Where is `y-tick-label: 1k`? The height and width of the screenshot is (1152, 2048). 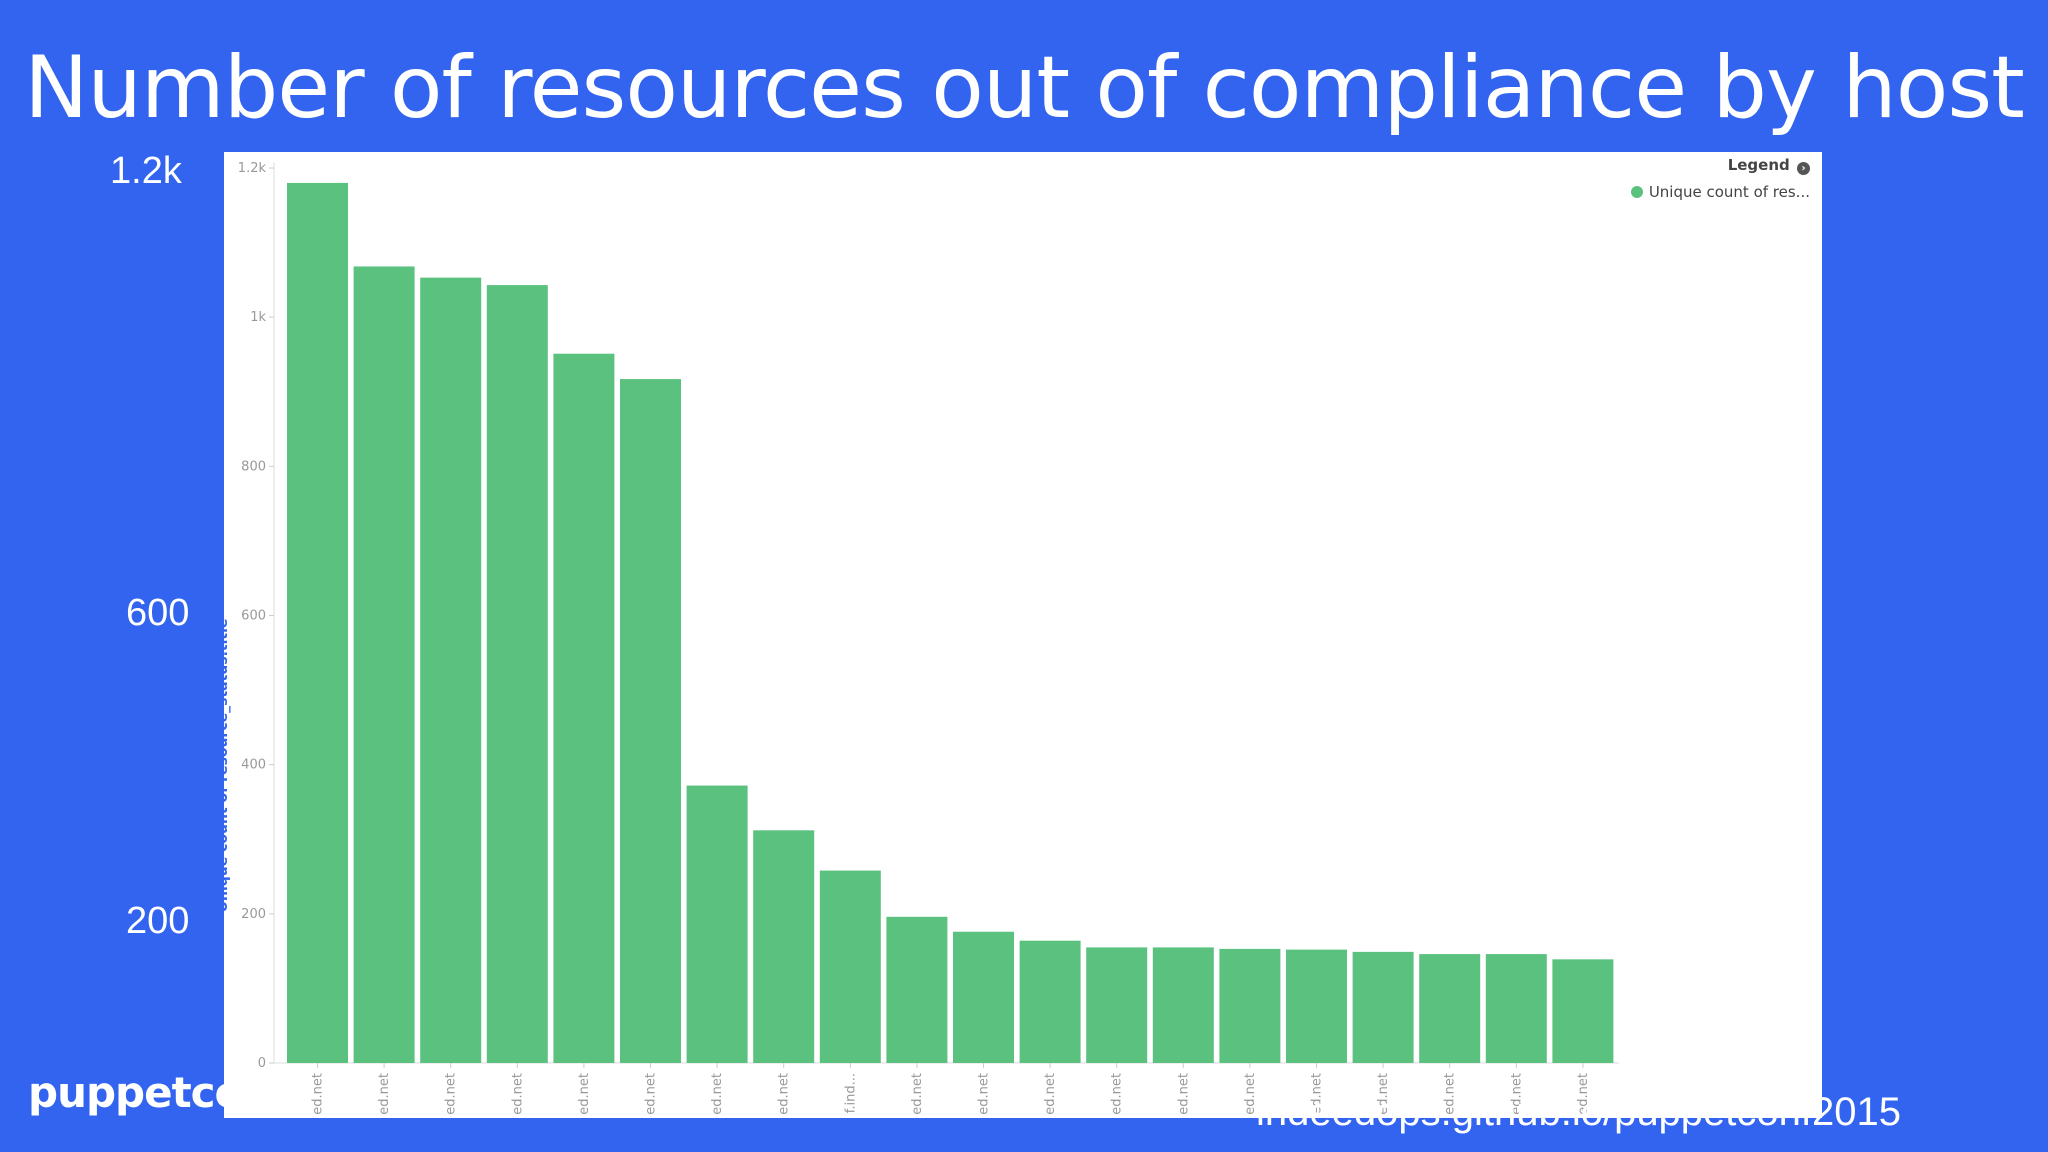
y-tick-label: 1k is located at coordinates (258, 317).